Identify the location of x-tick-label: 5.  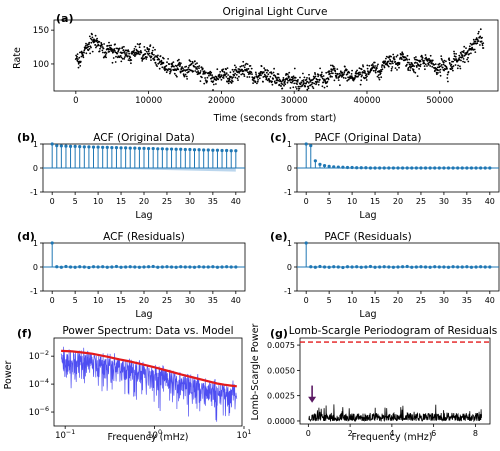
(329, 201).